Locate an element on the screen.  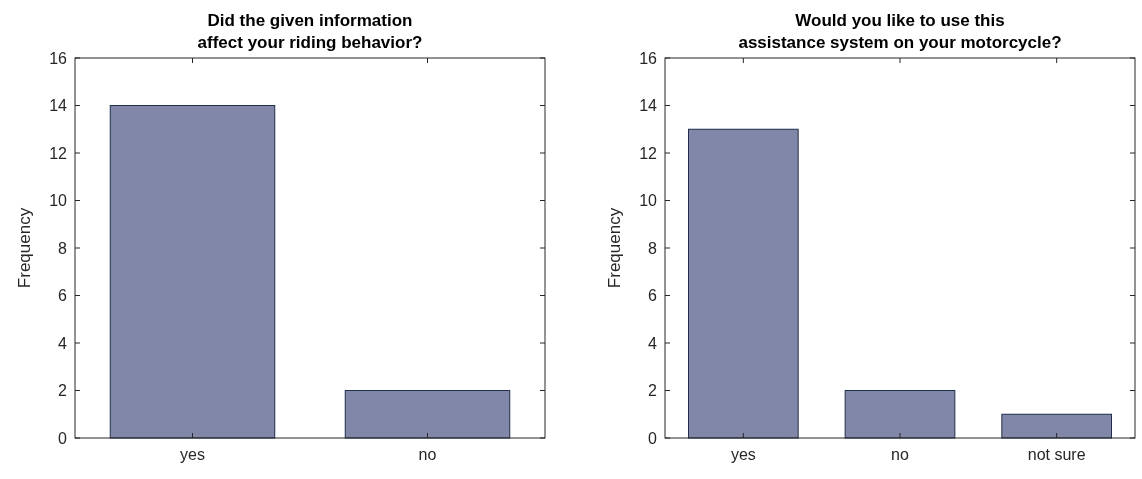
chart-title: Would you like to use this assistance system on your motorcycle? is located at coordinates (900, 31).